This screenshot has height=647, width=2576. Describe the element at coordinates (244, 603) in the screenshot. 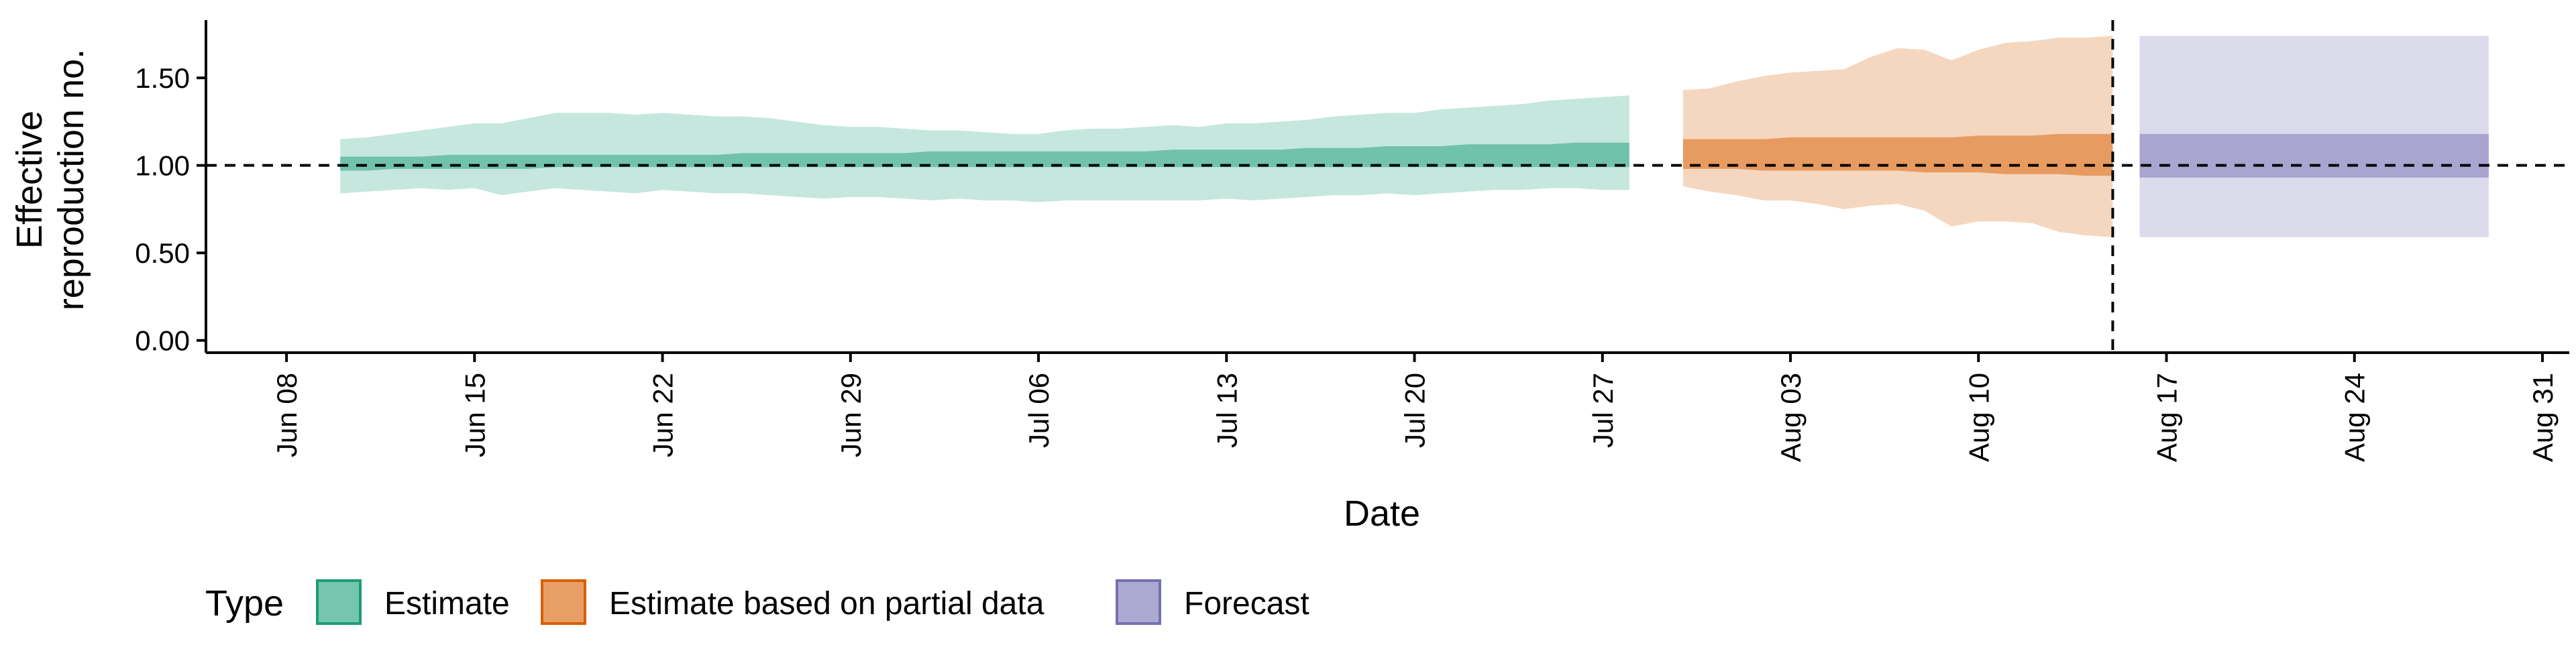

I see `legend-title: Type` at that location.